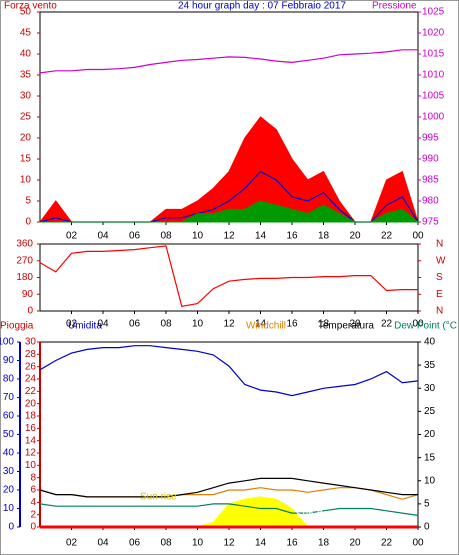  What do you see at coordinates (430, 201) in the screenshot?
I see `y-tick-label: 980` at bounding box center [430, 201].